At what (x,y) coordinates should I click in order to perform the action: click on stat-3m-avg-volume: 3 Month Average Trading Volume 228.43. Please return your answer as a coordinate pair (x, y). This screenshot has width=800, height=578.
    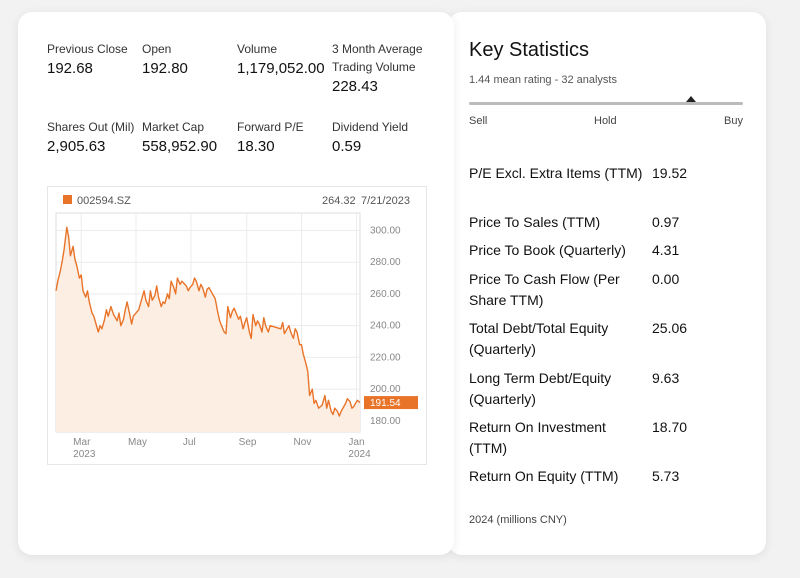
    Looking at the image, I should click on (382, 68).